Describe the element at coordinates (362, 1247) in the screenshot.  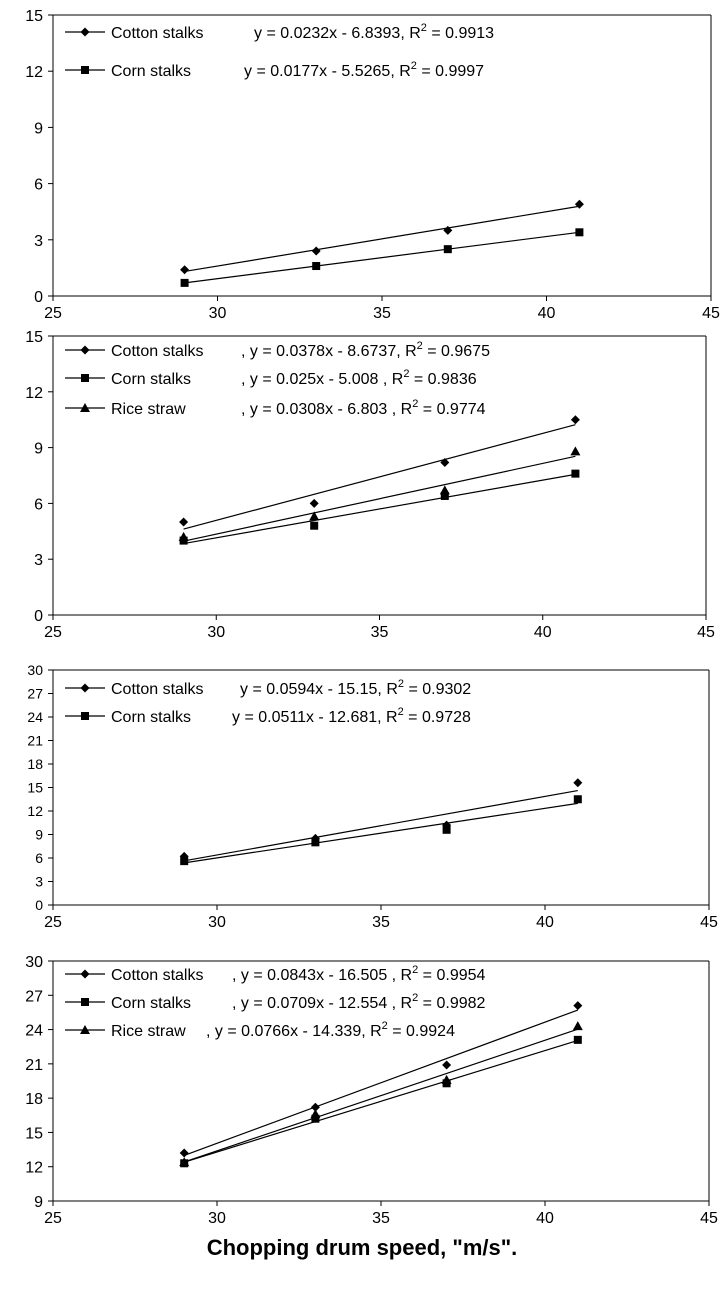
I see `x-axis-title: Chopping drum speed, "m/s".` at that location.